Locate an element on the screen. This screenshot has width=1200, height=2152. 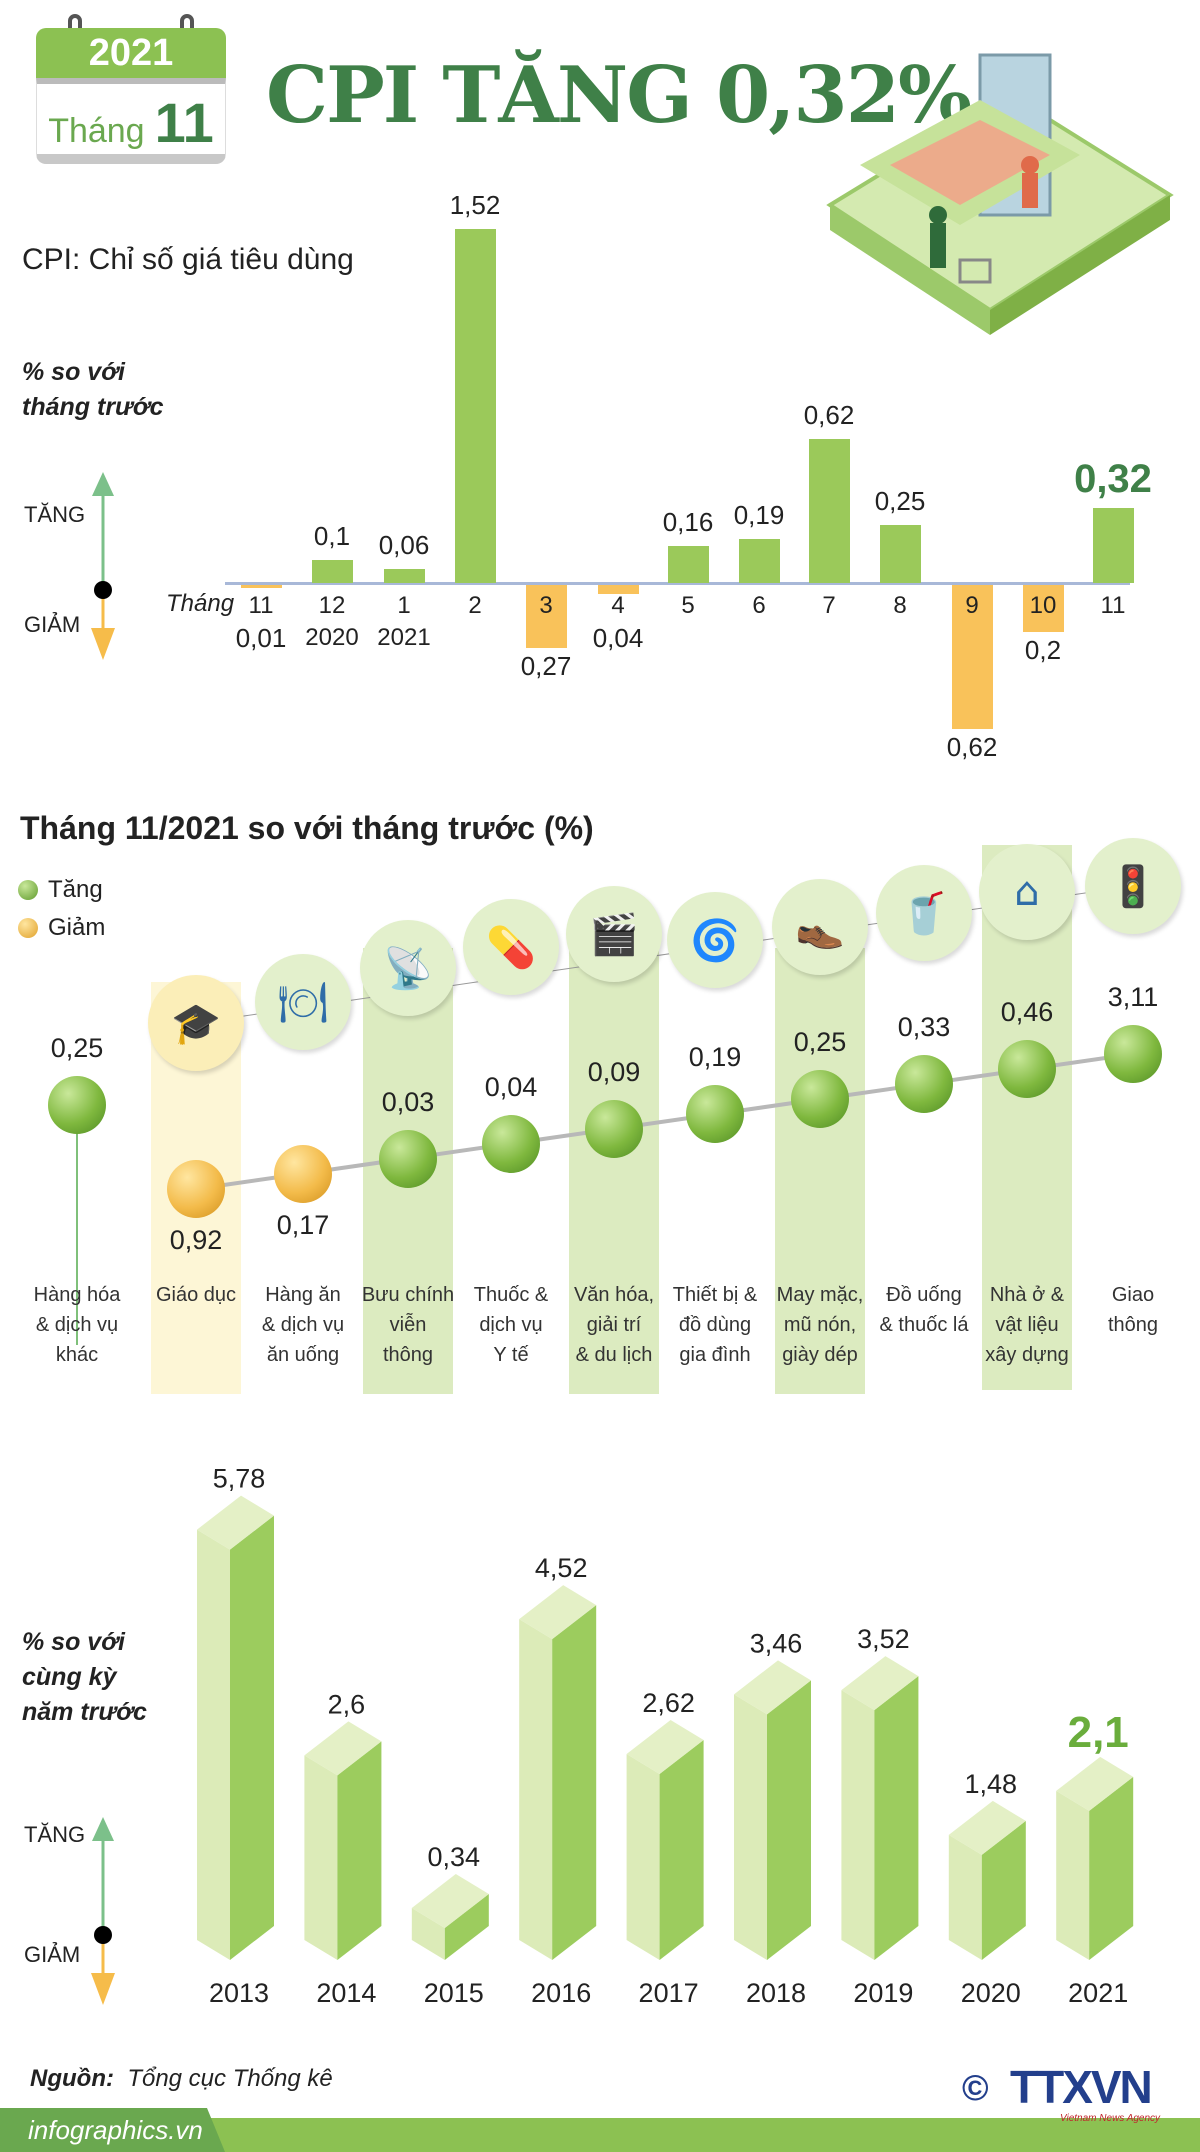
year-label: 2020 is located at coordinates (991, 1993).